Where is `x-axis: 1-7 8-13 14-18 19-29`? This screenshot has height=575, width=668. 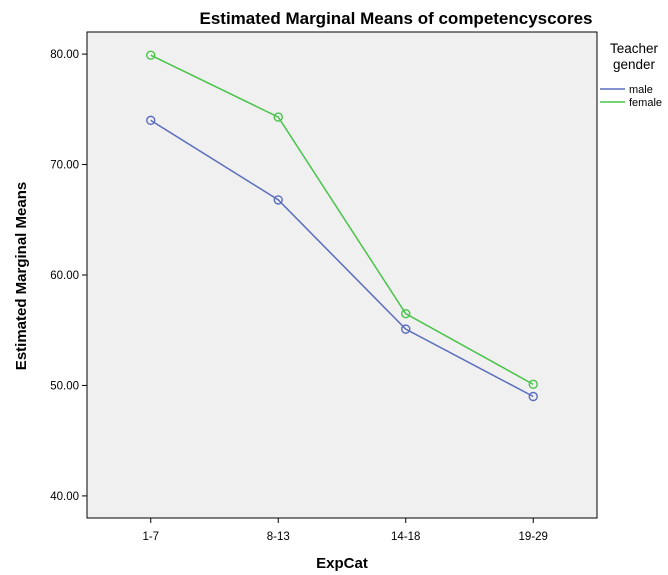
x-axis: 1-7 8-13 14-18 19-29 is located at coordinates (345, 530).